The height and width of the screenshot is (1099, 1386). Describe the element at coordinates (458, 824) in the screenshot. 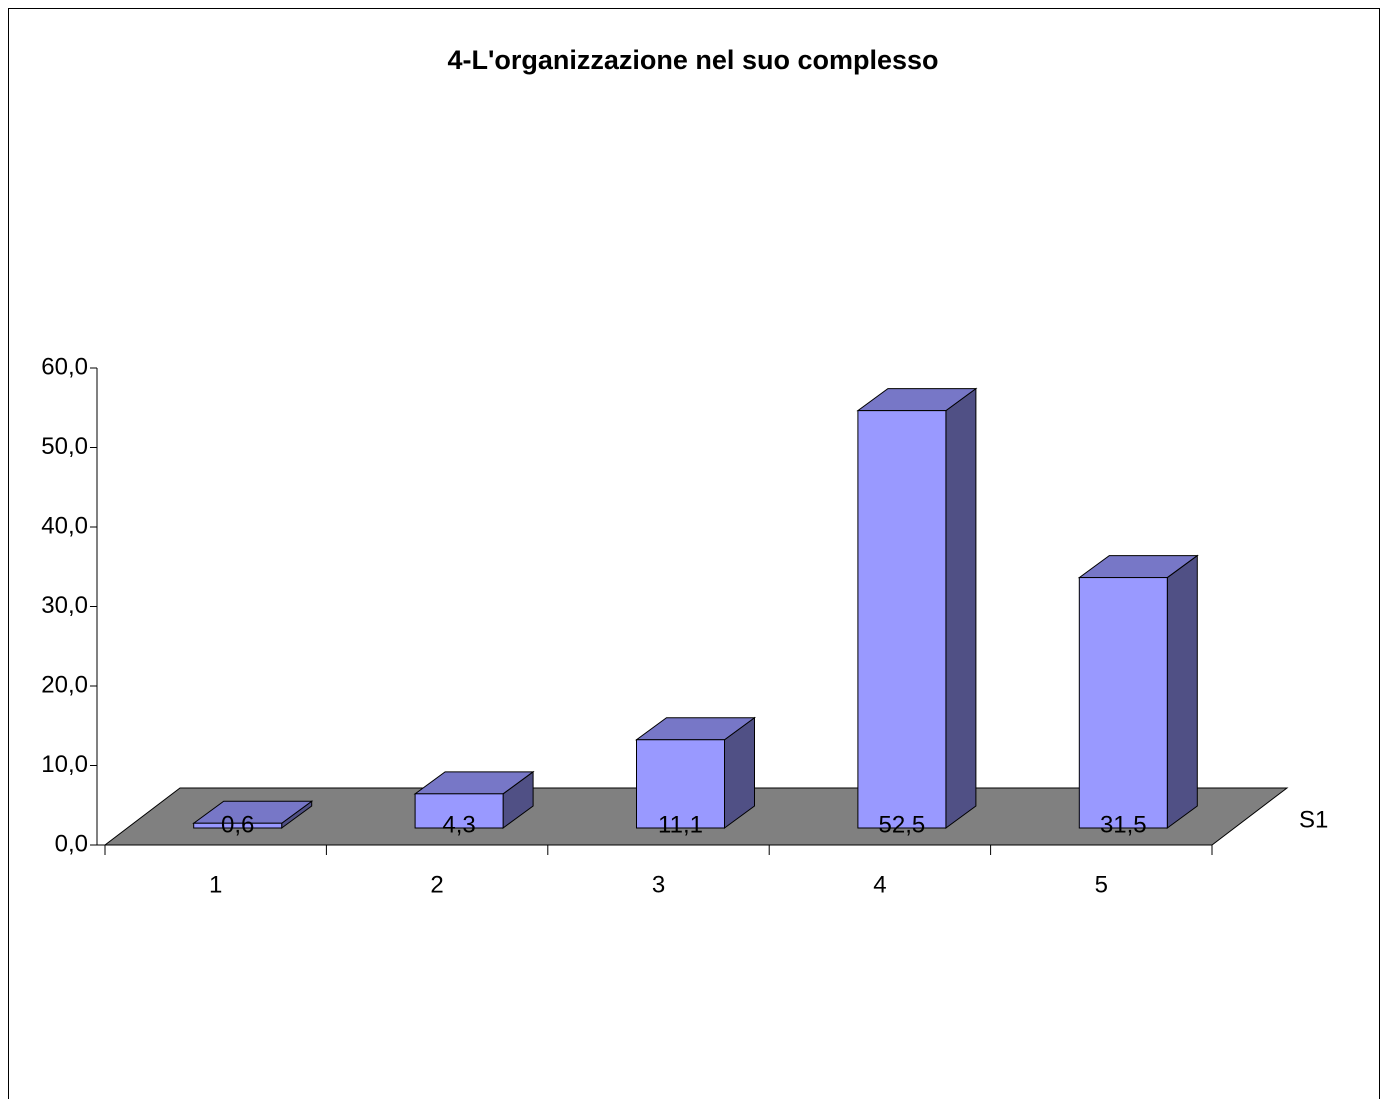

I see `value-label: 4,3` at that location.